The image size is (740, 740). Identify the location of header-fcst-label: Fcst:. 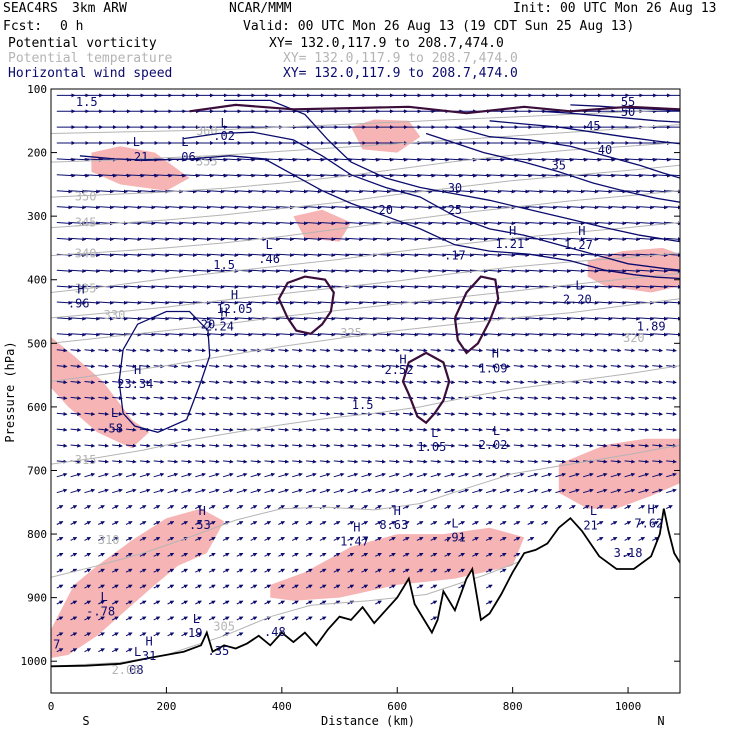
(23, 26).